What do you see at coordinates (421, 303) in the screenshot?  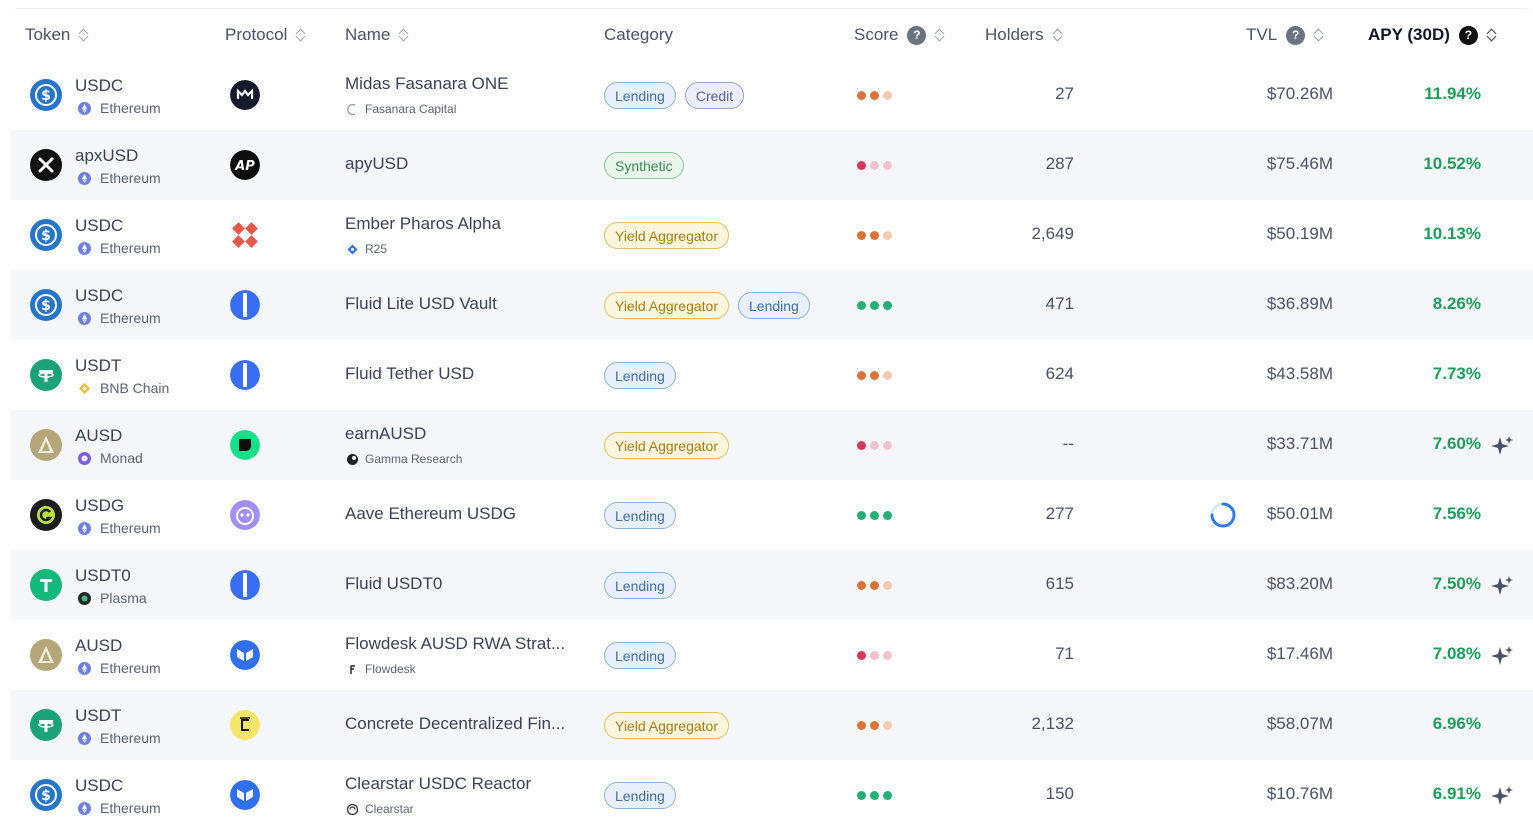 I see `vault-name: Fluid Lite USD Vault` at bounding box center [421, 303].